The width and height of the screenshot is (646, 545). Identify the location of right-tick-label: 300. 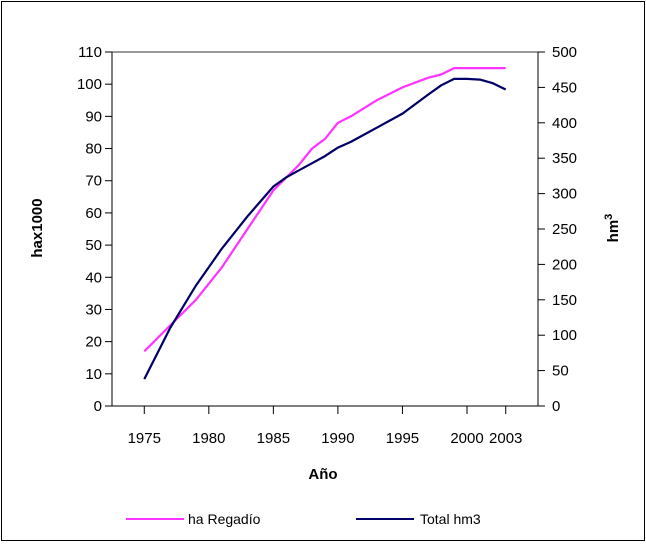
(564, 194).